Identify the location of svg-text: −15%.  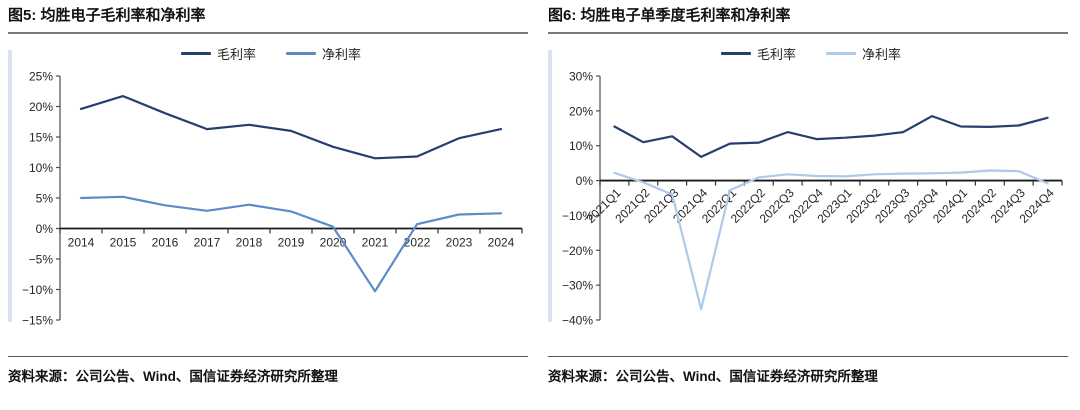
(37, 321).